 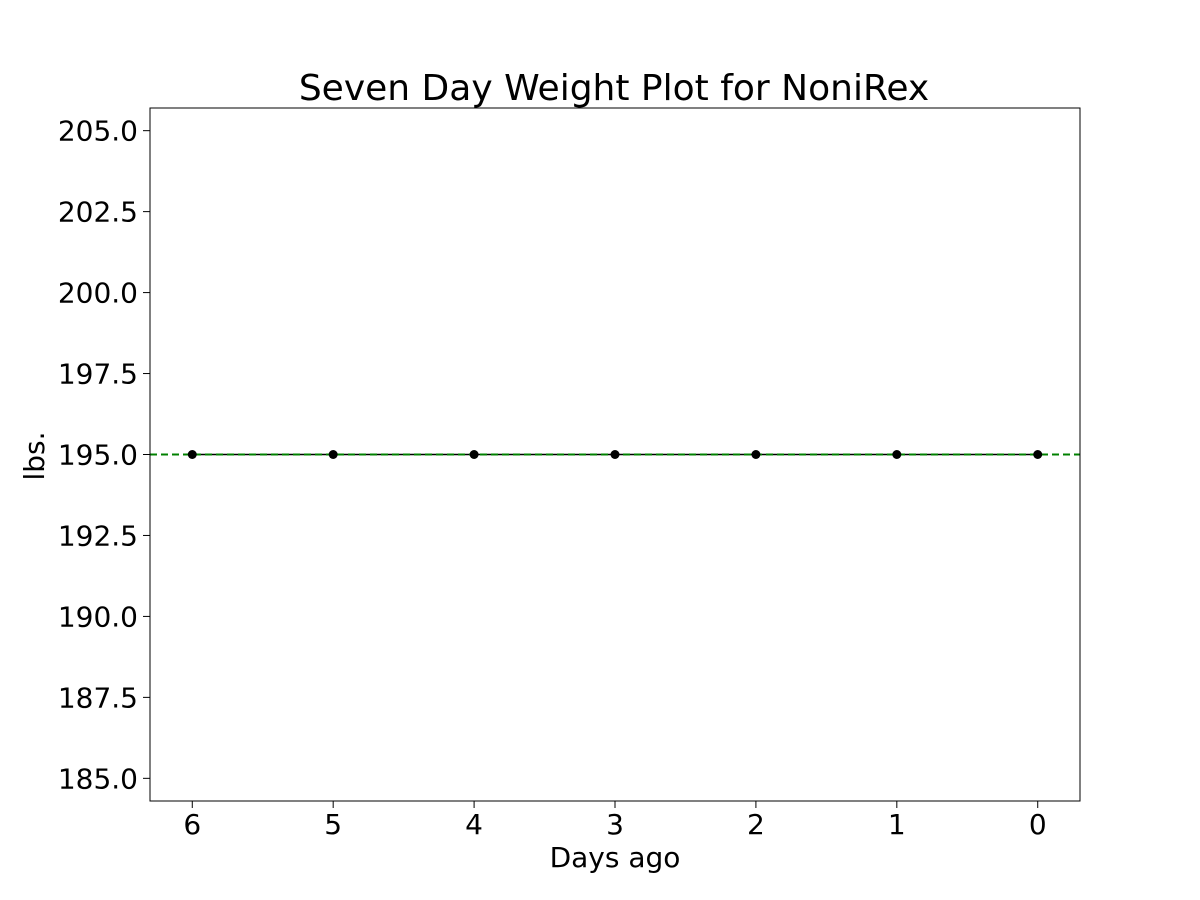 What do you see at coordinates (897, 824) in the screenshot?
I see `x-tick-label: 1` at bounding box center [897, 824].